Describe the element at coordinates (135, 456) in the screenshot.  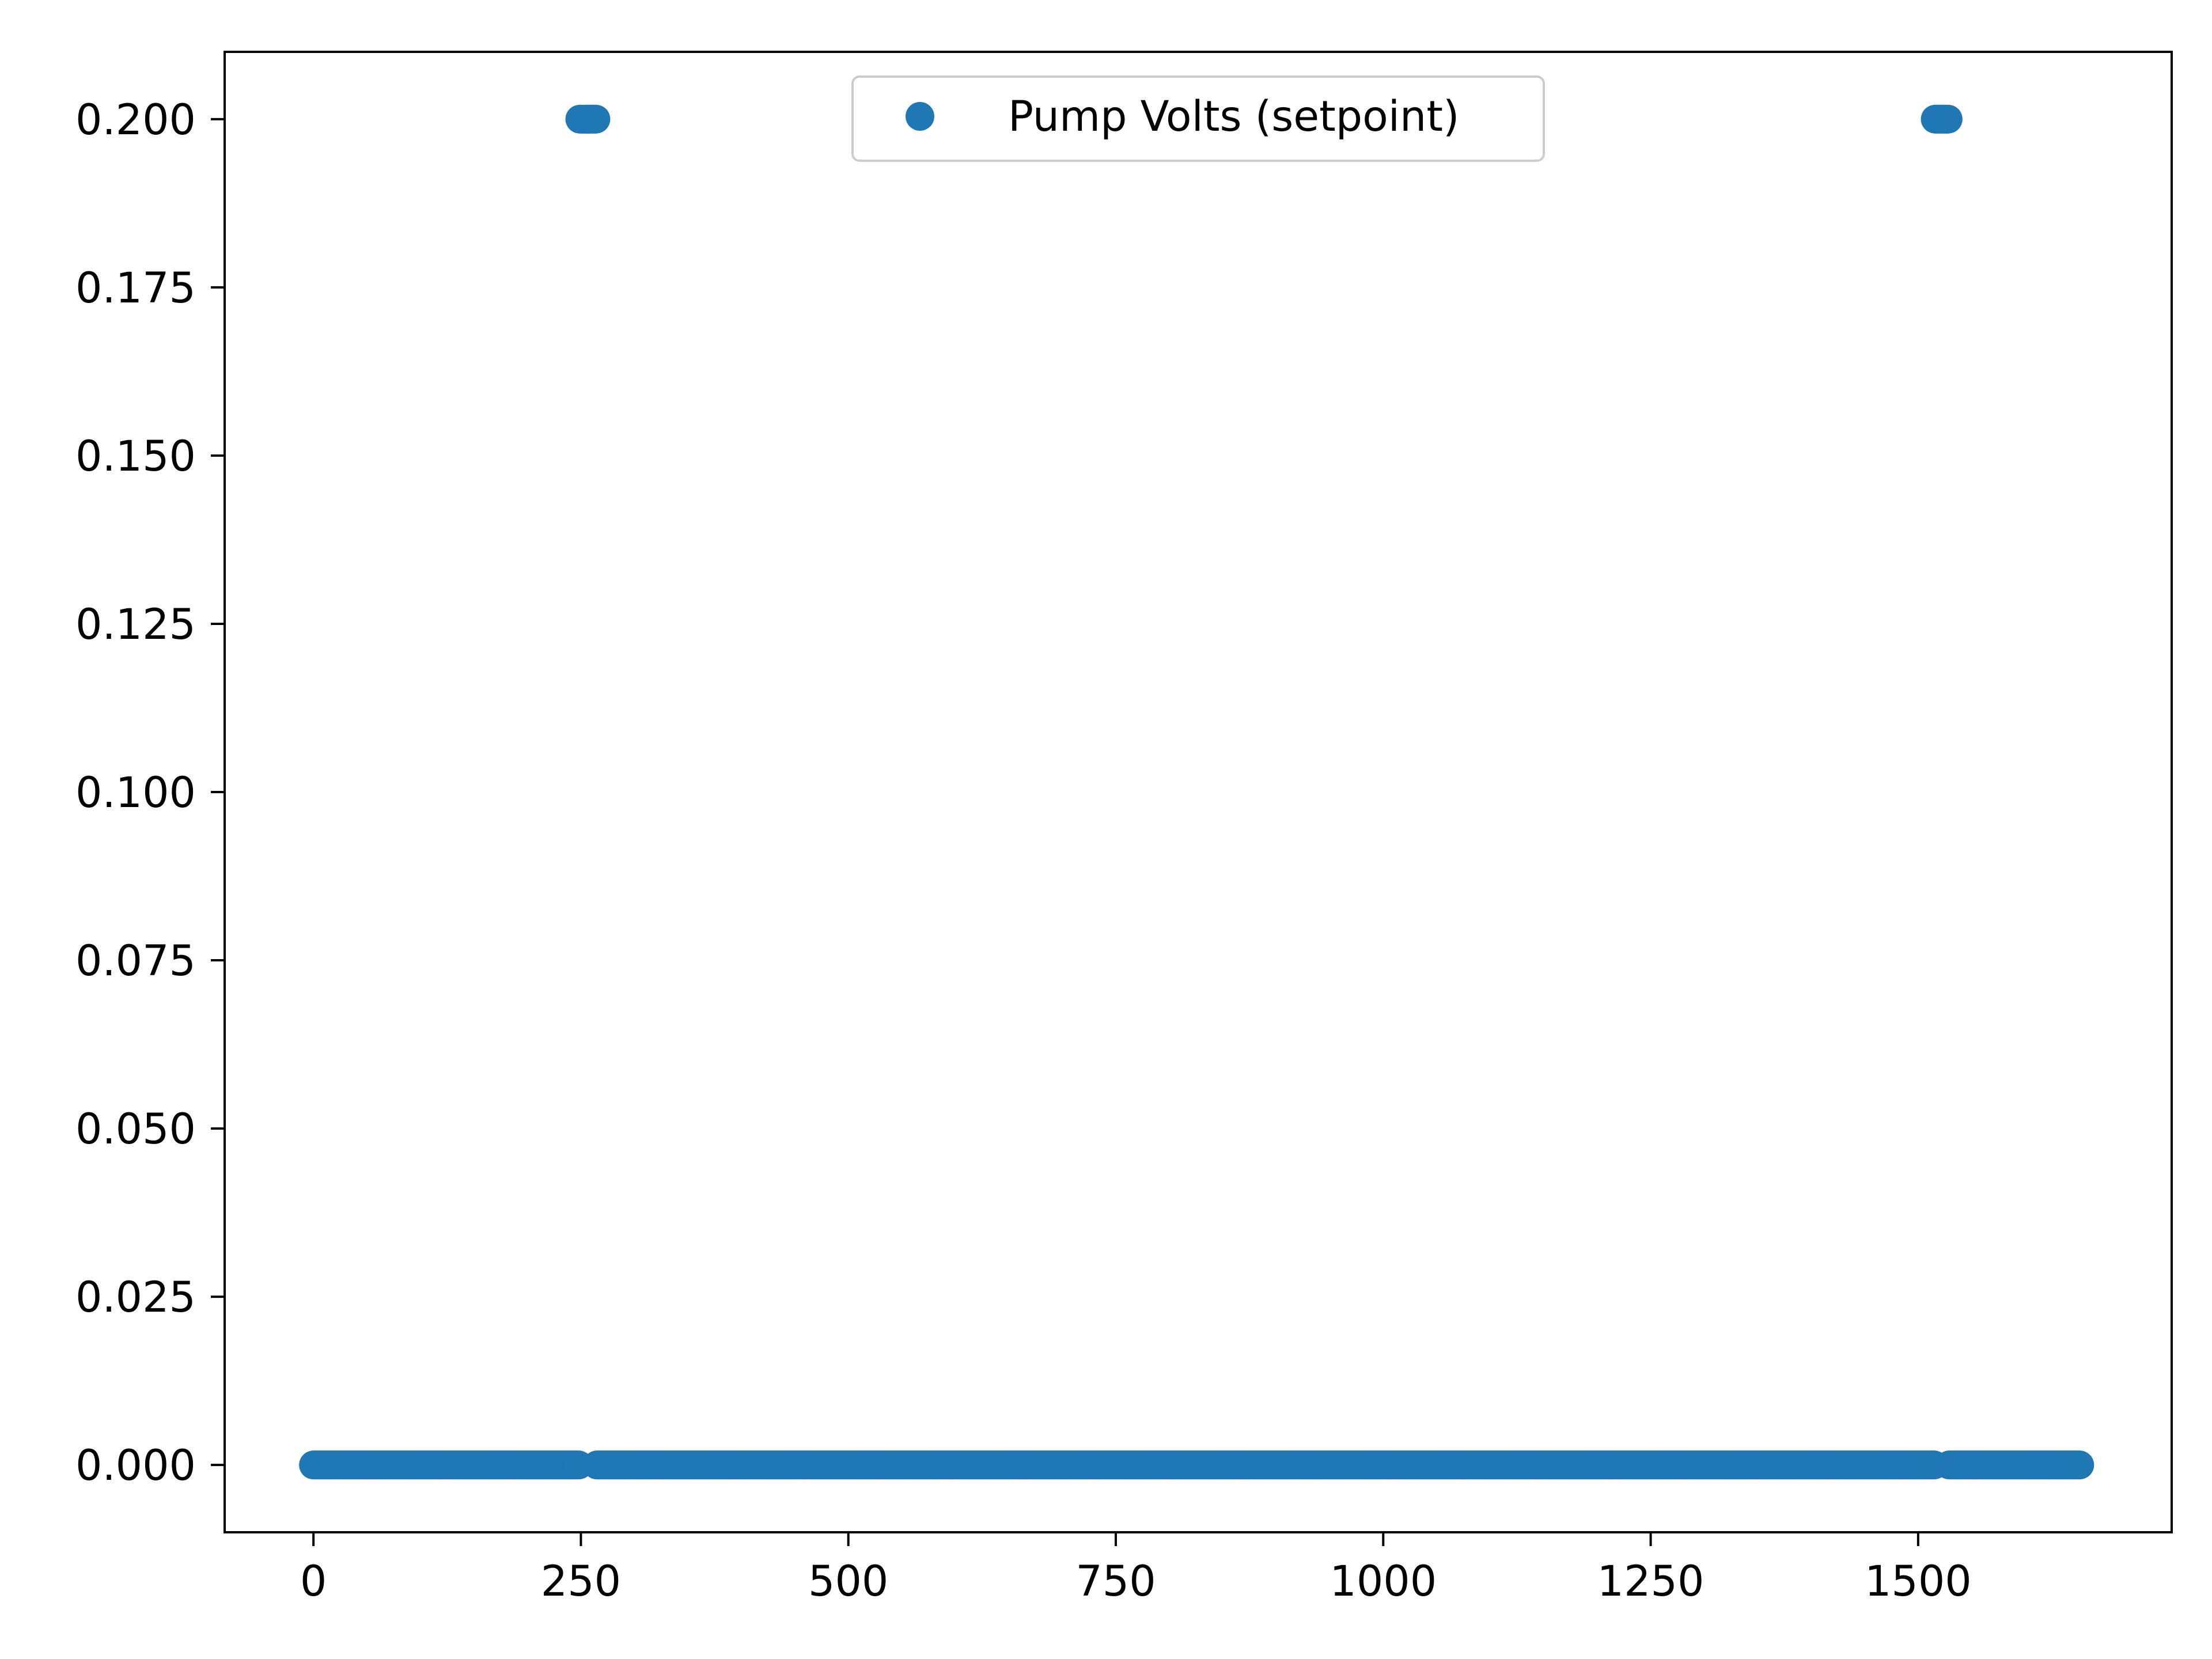
I see `y-tick-label: 0.150` at that location.